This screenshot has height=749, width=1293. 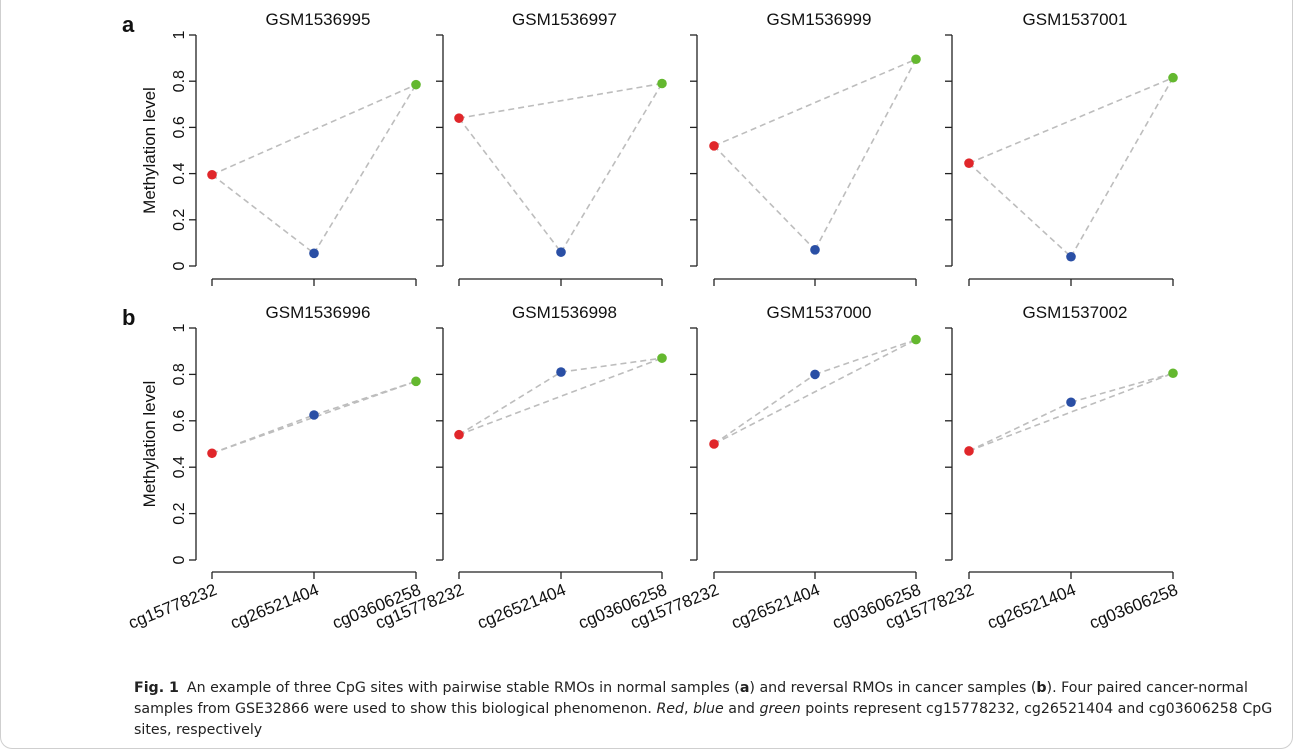 I want to click on panel-title: GSM1537001, so click(x=1075, y=19).